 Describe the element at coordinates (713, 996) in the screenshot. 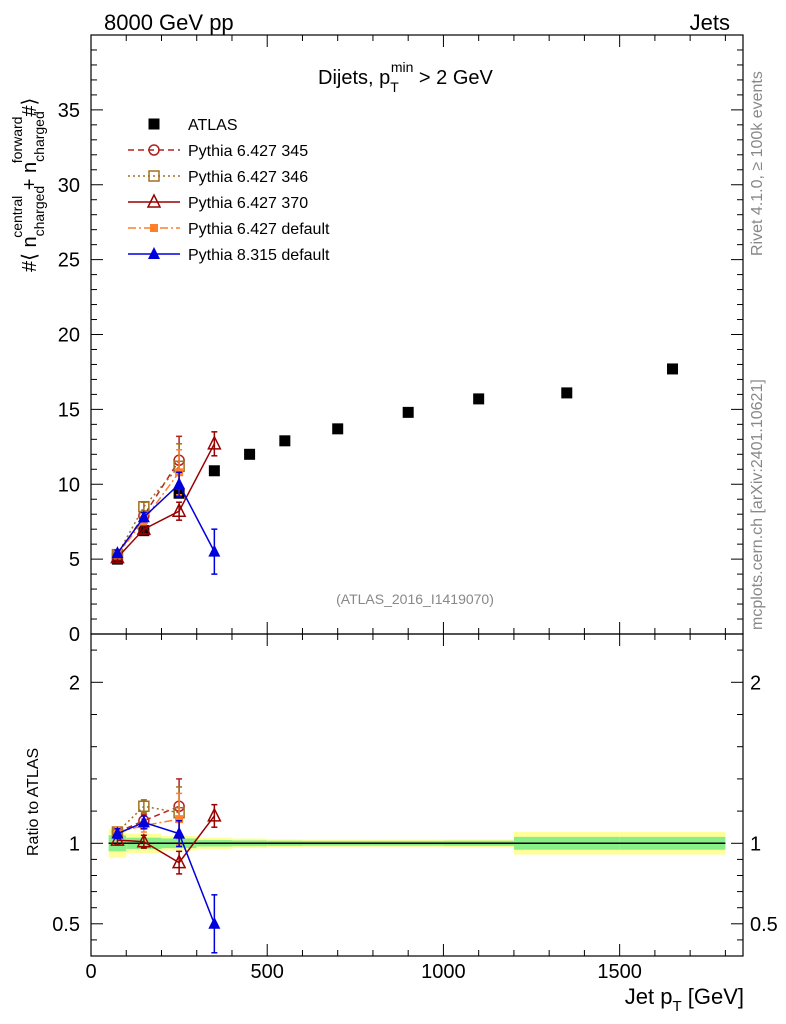

I see `ratio-xlabel-post: [GeV]` at that location.